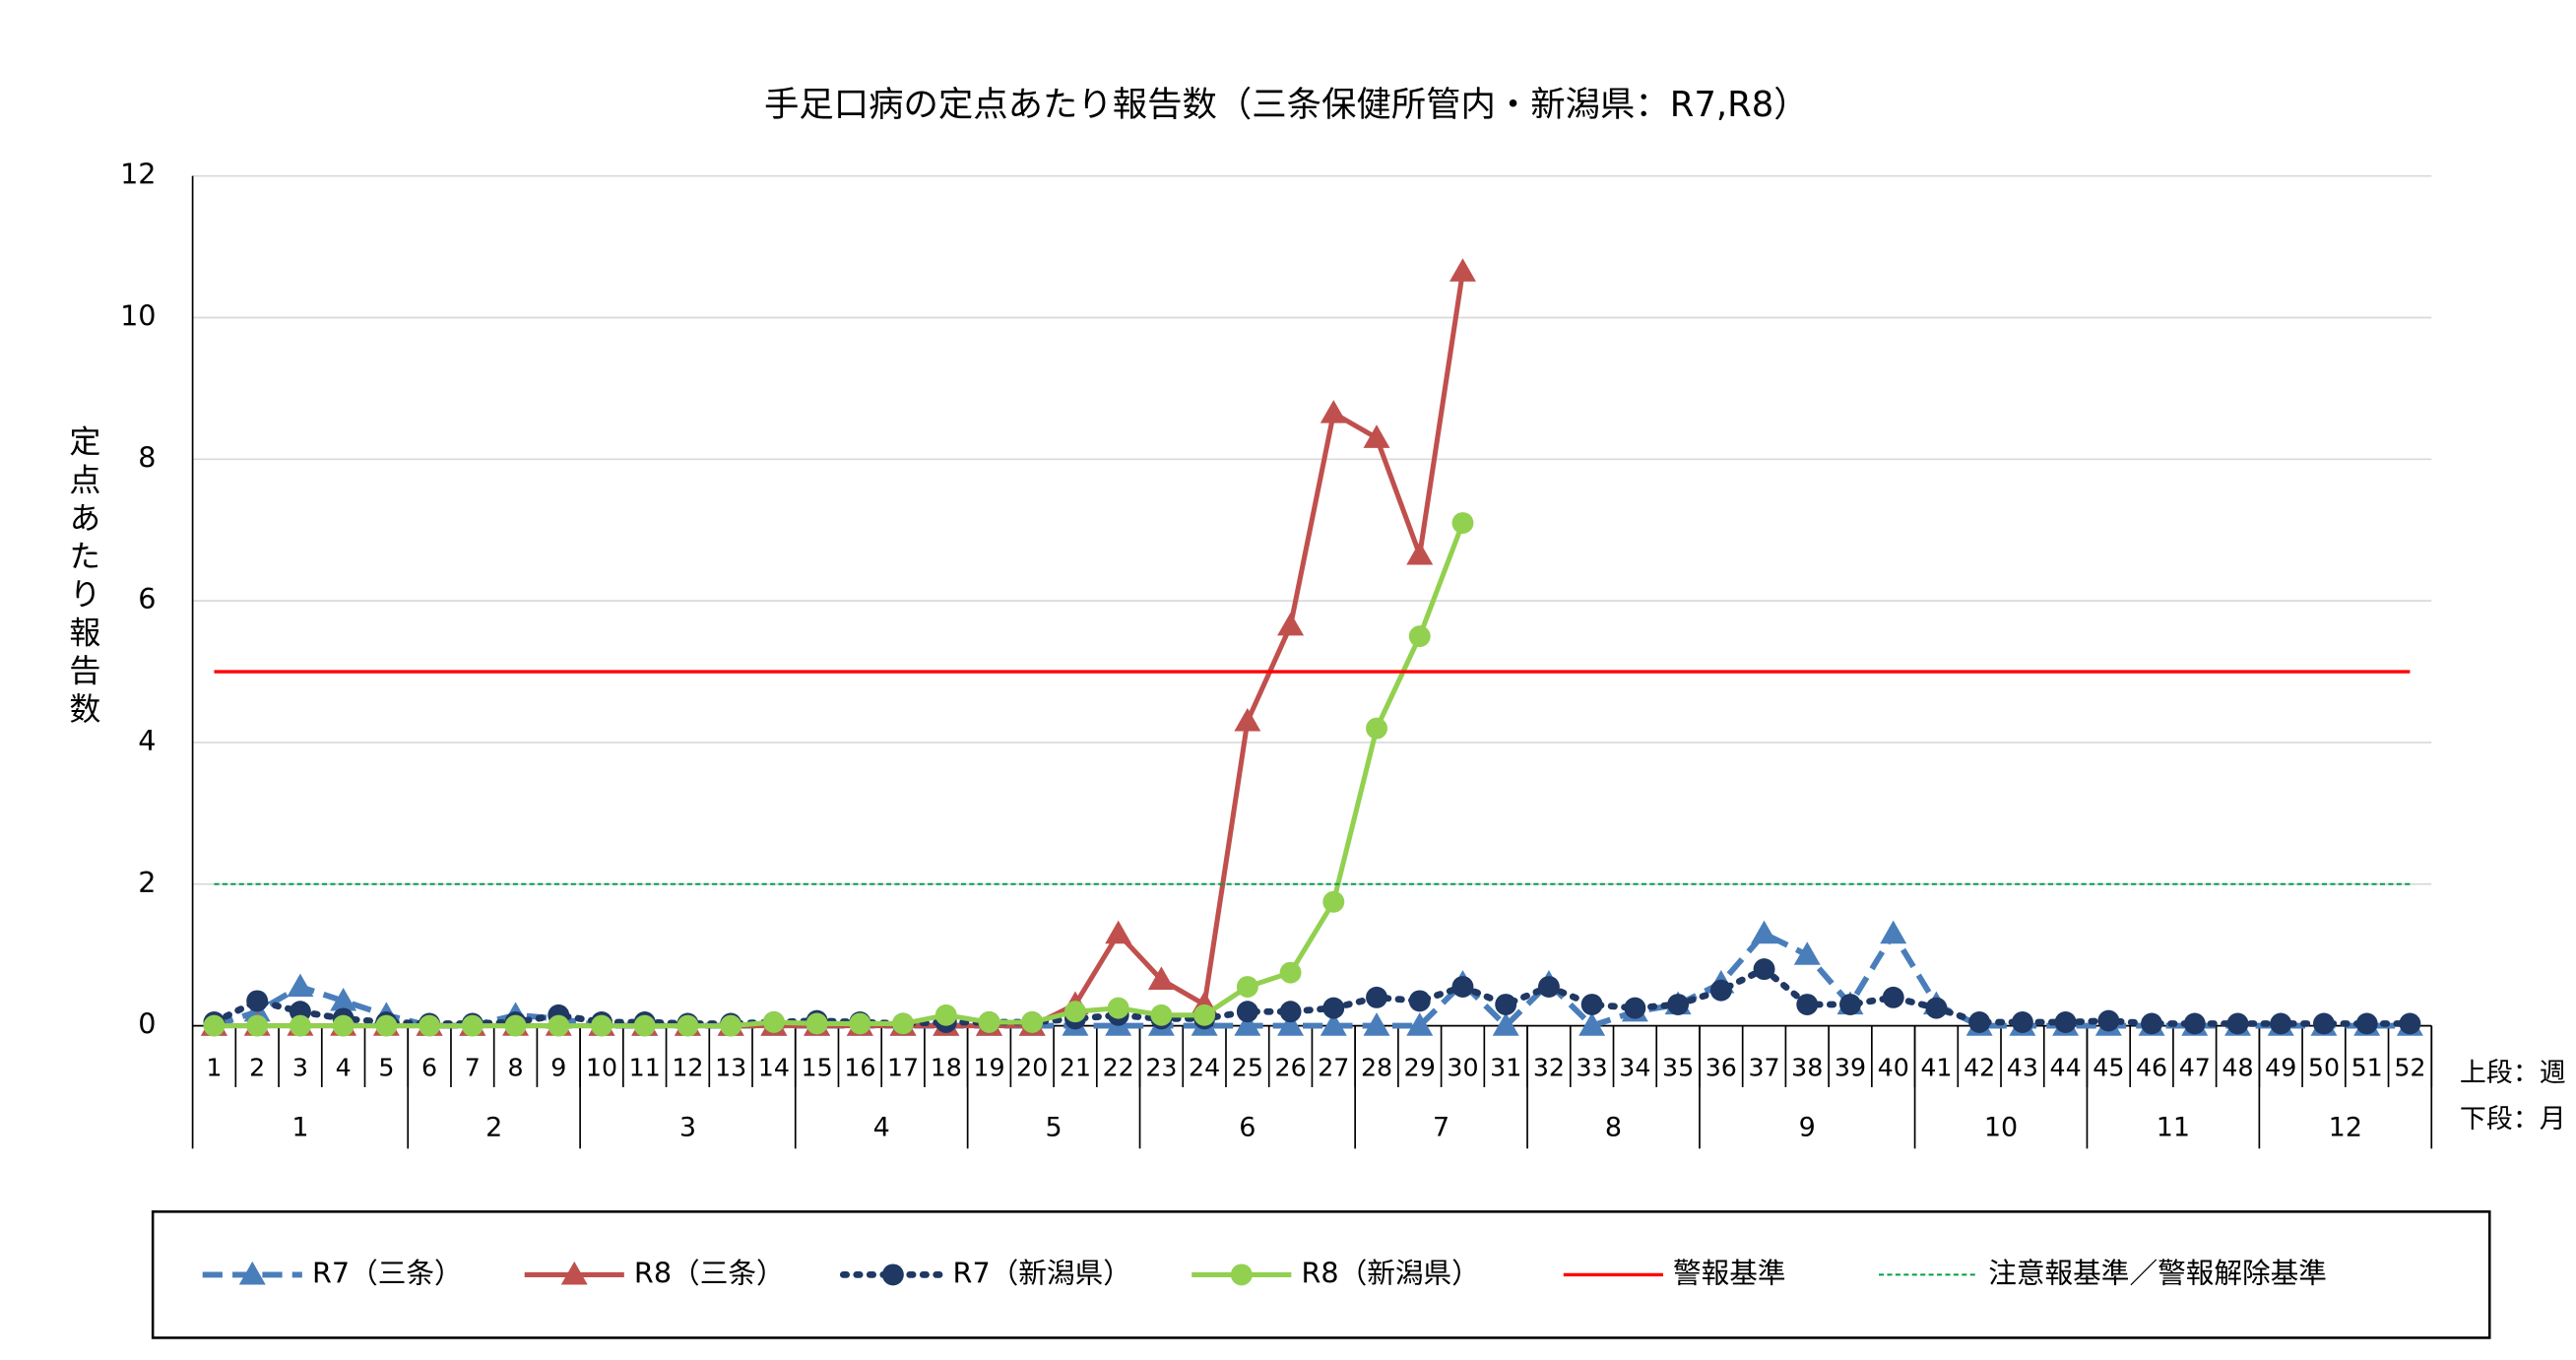  Describe the element at coordinates (946, 1067) in the screenshot. I see `x-tick-label: 18` at that location.